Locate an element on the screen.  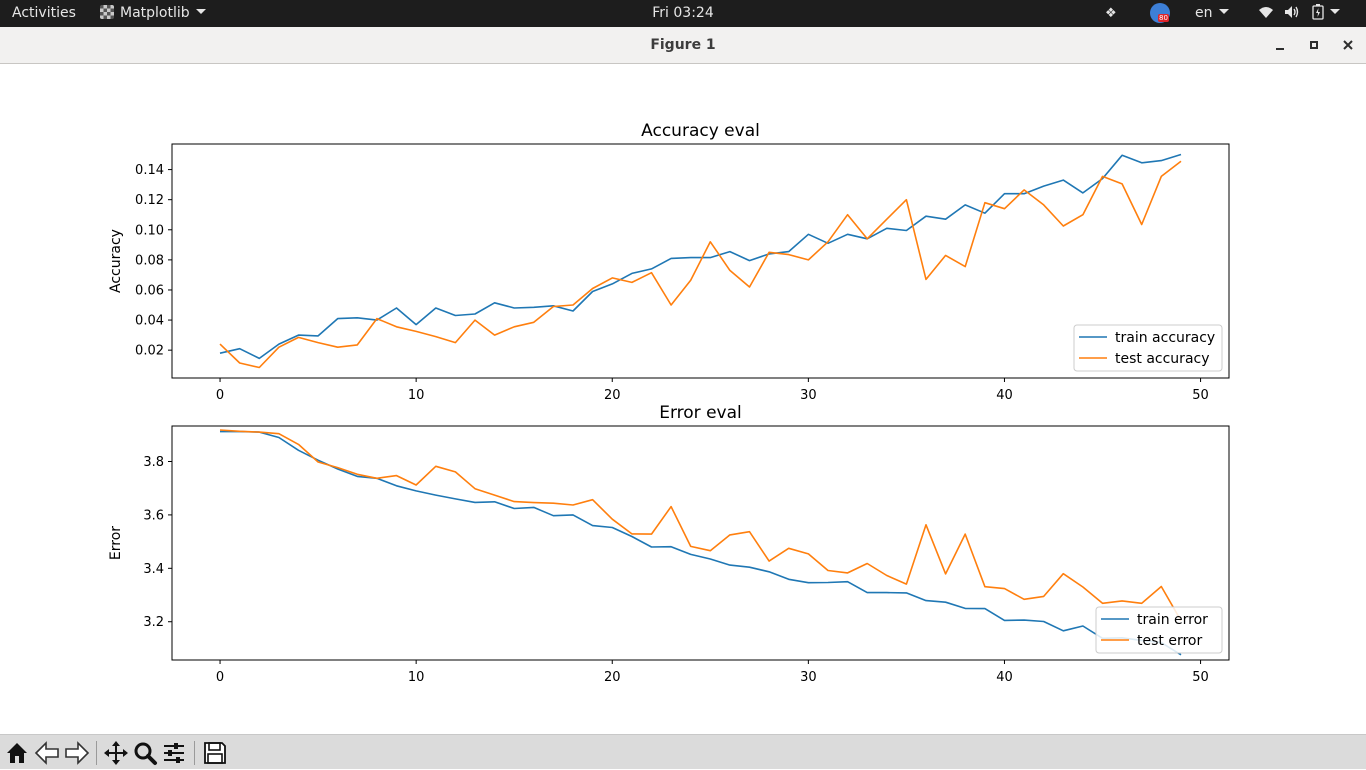
y-tick-label: 3.8 is located at coordinates (153, 462).